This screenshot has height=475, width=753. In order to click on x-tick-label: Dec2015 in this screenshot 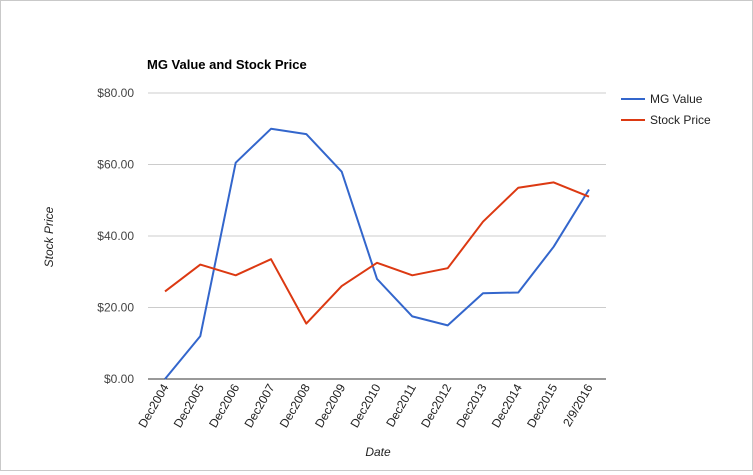, I will do `click(542, 405)`.